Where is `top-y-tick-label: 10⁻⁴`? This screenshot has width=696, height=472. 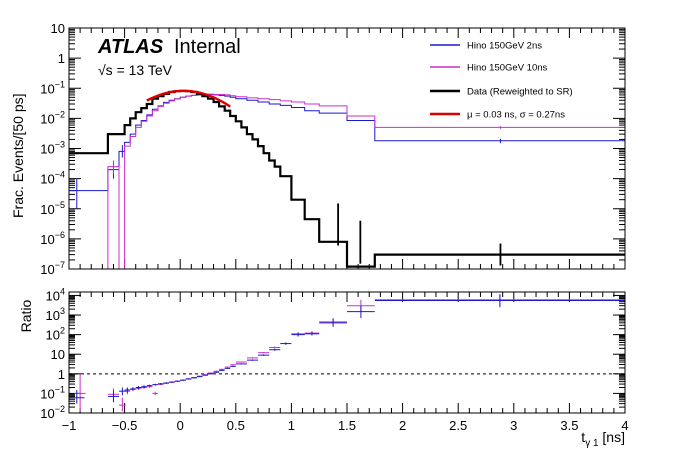 top-y-tick-label: 10⁻⁴ is located at coordinates (52, 178).